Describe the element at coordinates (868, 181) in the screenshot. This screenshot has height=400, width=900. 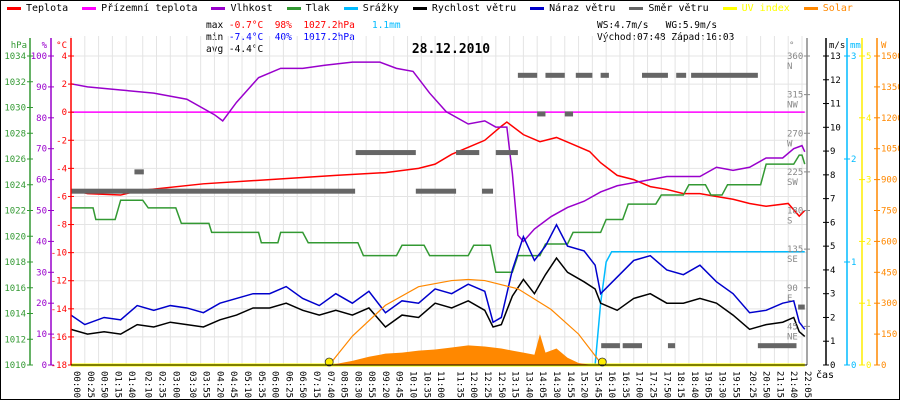
I see `tick-label-uv: 3` at that location.